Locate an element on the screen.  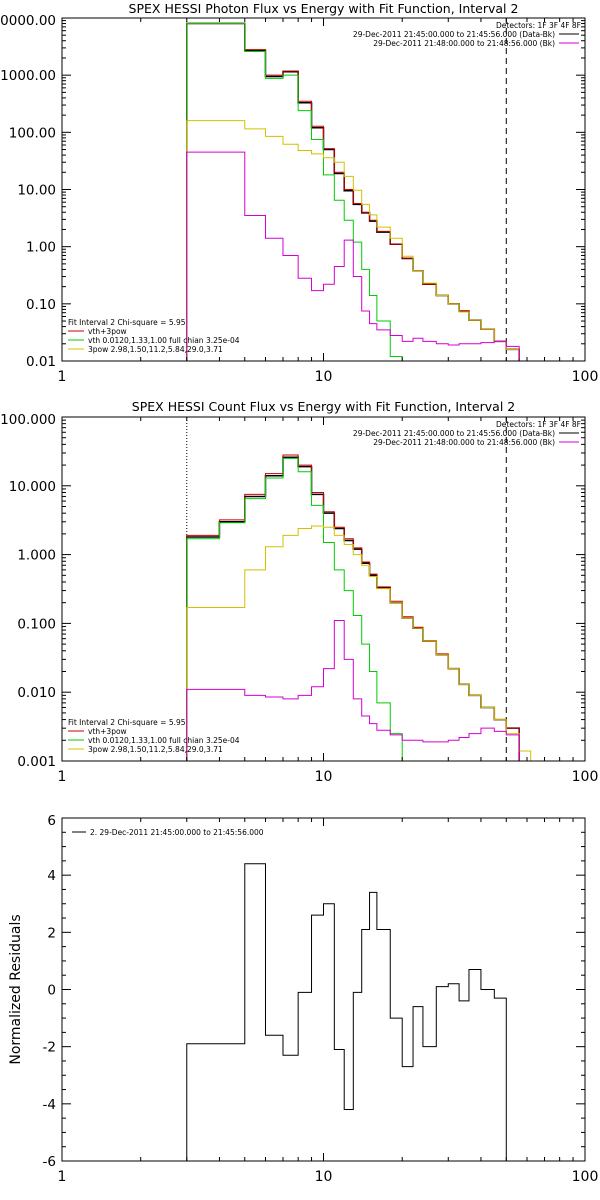
y-tick-label: 1000.00 is located at coordinates (28, 76).